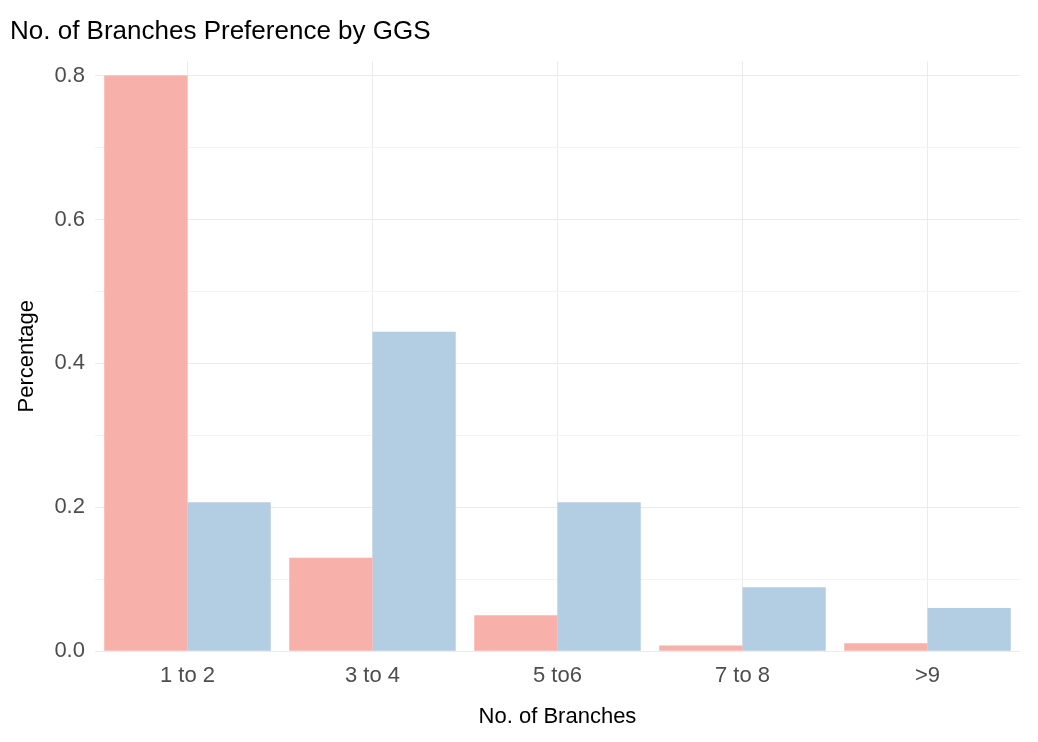  I want to click on y-tick-label: 0.2, so click(69, 506).